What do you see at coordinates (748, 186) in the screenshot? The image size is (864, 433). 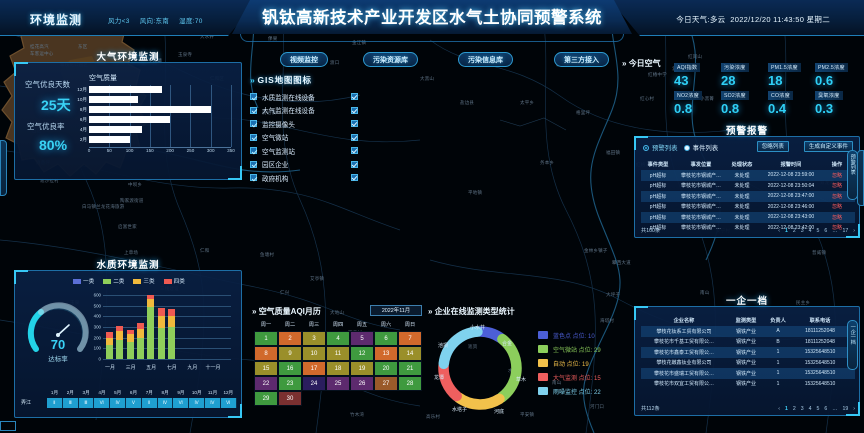 I see `table-row: pH超标 攀枝花市钢城产… 未处理 2022-12-08 23:50:04 忽略` at bounding box center [748, 186].